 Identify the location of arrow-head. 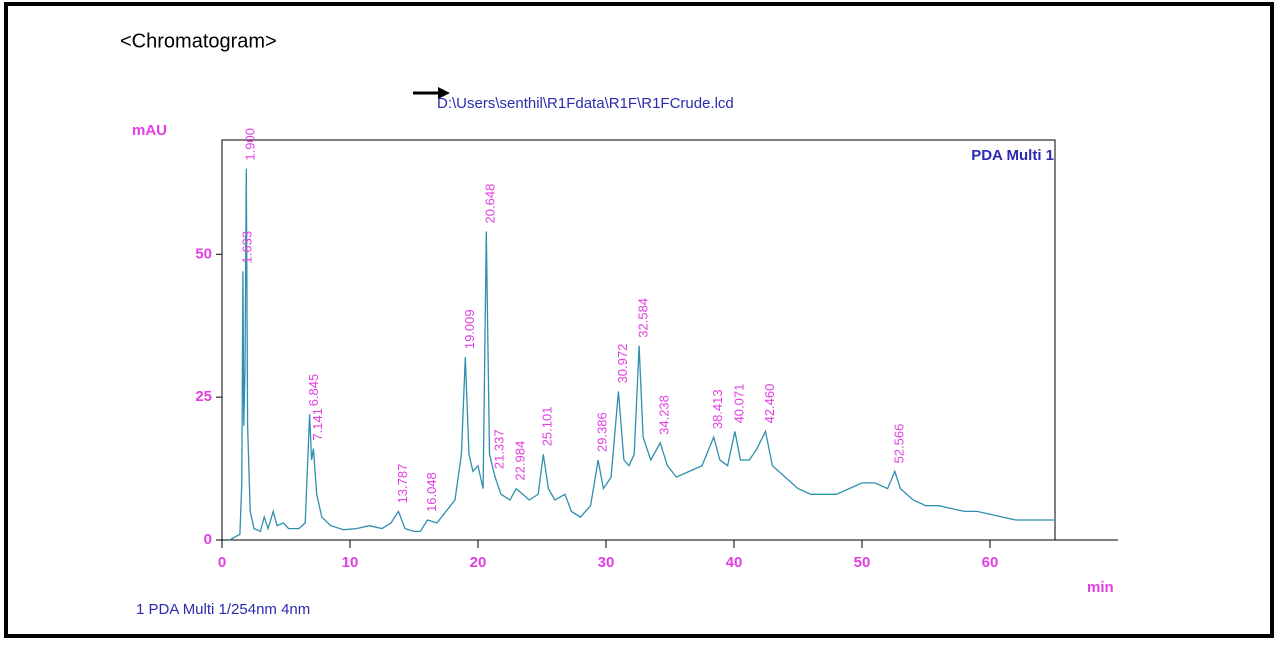
(444, 93).